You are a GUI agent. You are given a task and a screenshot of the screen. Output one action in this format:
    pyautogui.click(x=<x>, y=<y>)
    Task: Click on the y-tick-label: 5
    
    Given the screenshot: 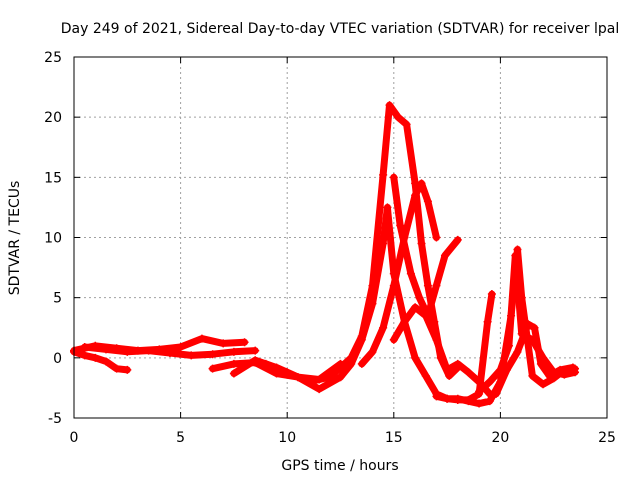 What is the action you would take?
    pyautogui.click(x=57, y=299)
    